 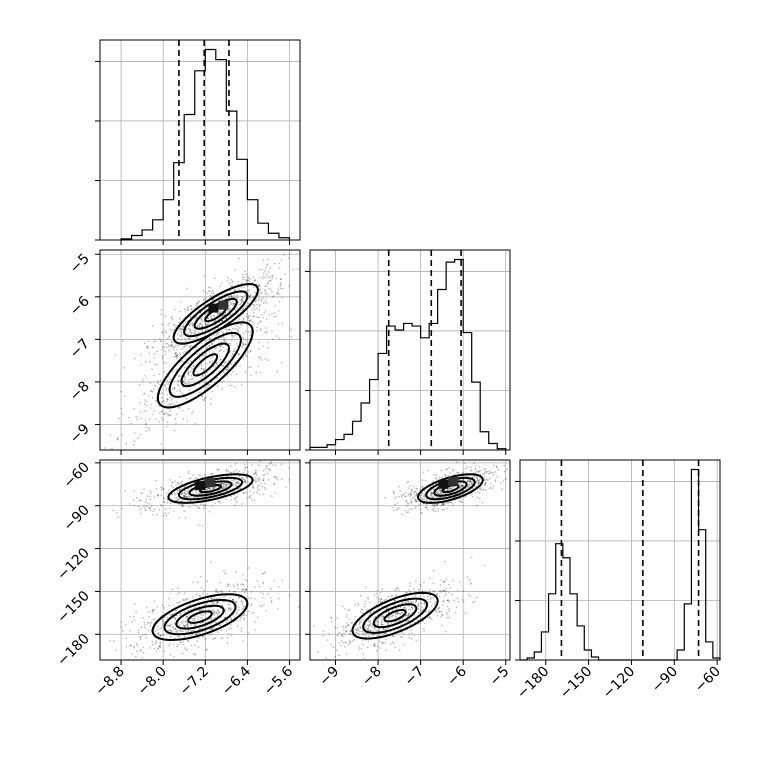 What do you see at coordinates (223, 305) in the screenshot?
I see `density-peak` at bounding box center [223, 305].